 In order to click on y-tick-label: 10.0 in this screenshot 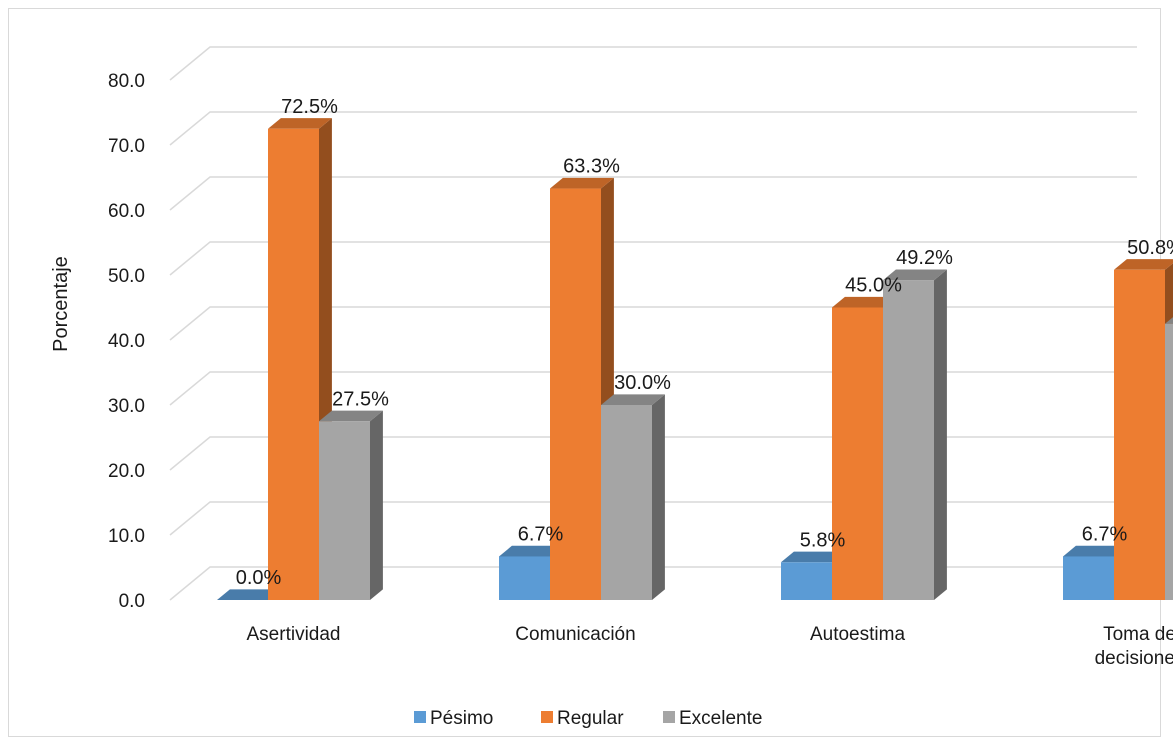, I will do `click(126, 536)`.